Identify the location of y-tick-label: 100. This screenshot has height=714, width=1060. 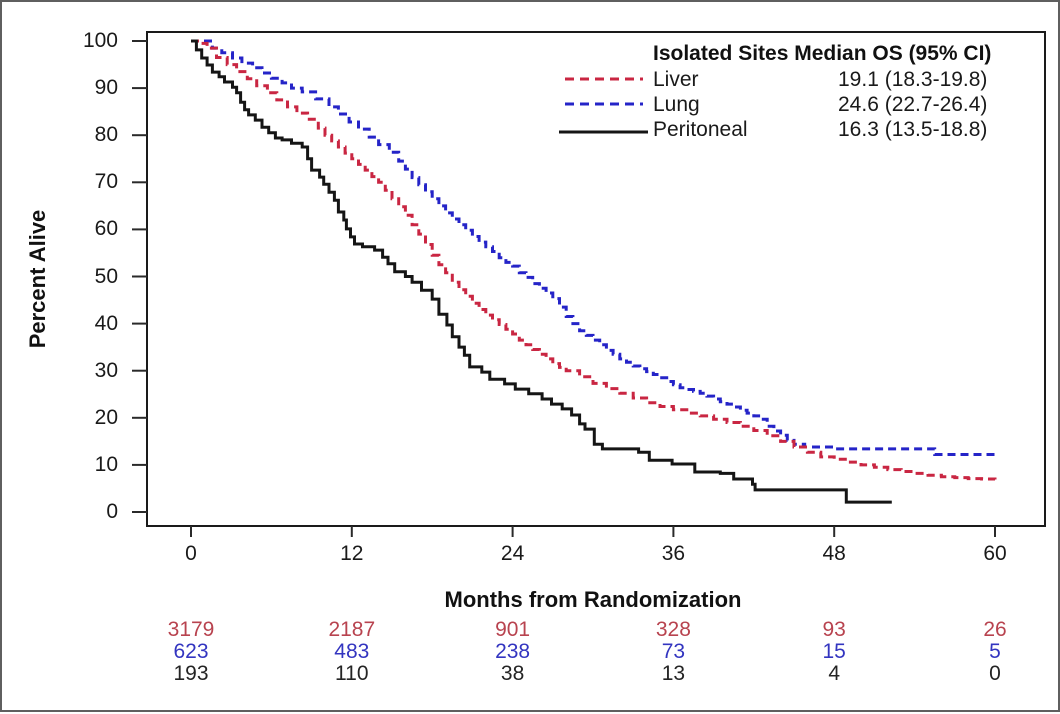
(100, 40).